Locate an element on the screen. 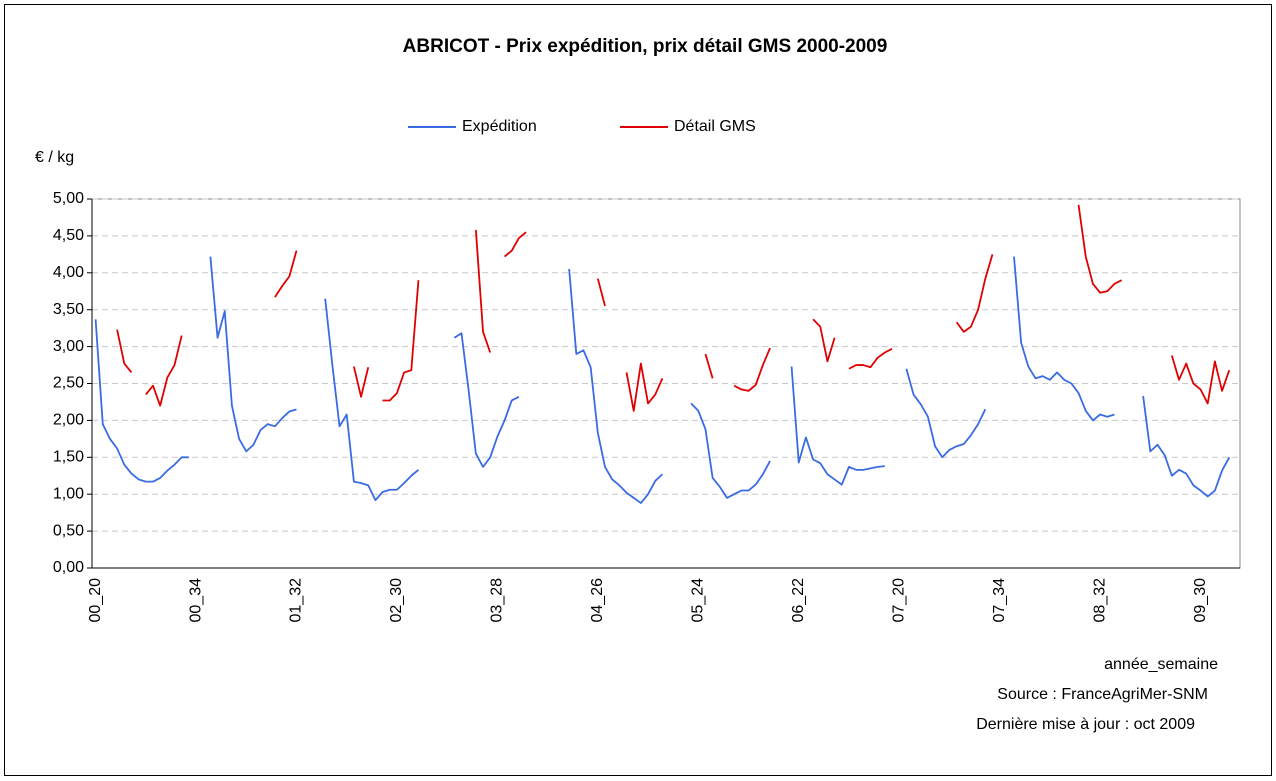  y-tick-label: 4,00 is located at coordinates (68, 272).